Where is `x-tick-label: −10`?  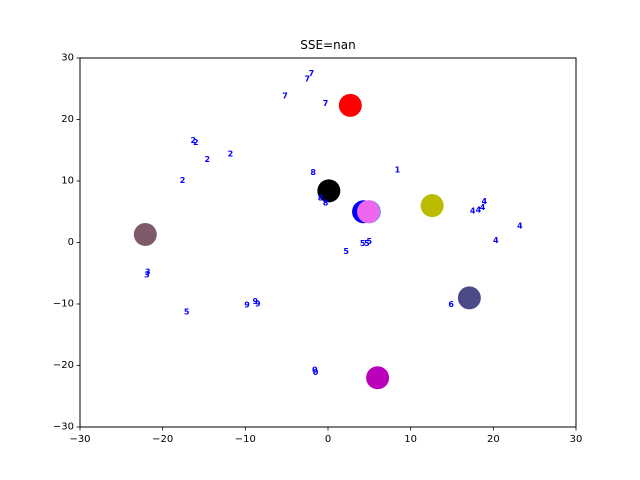
x-tick-label: −10 is located at coordinates (245, 439).